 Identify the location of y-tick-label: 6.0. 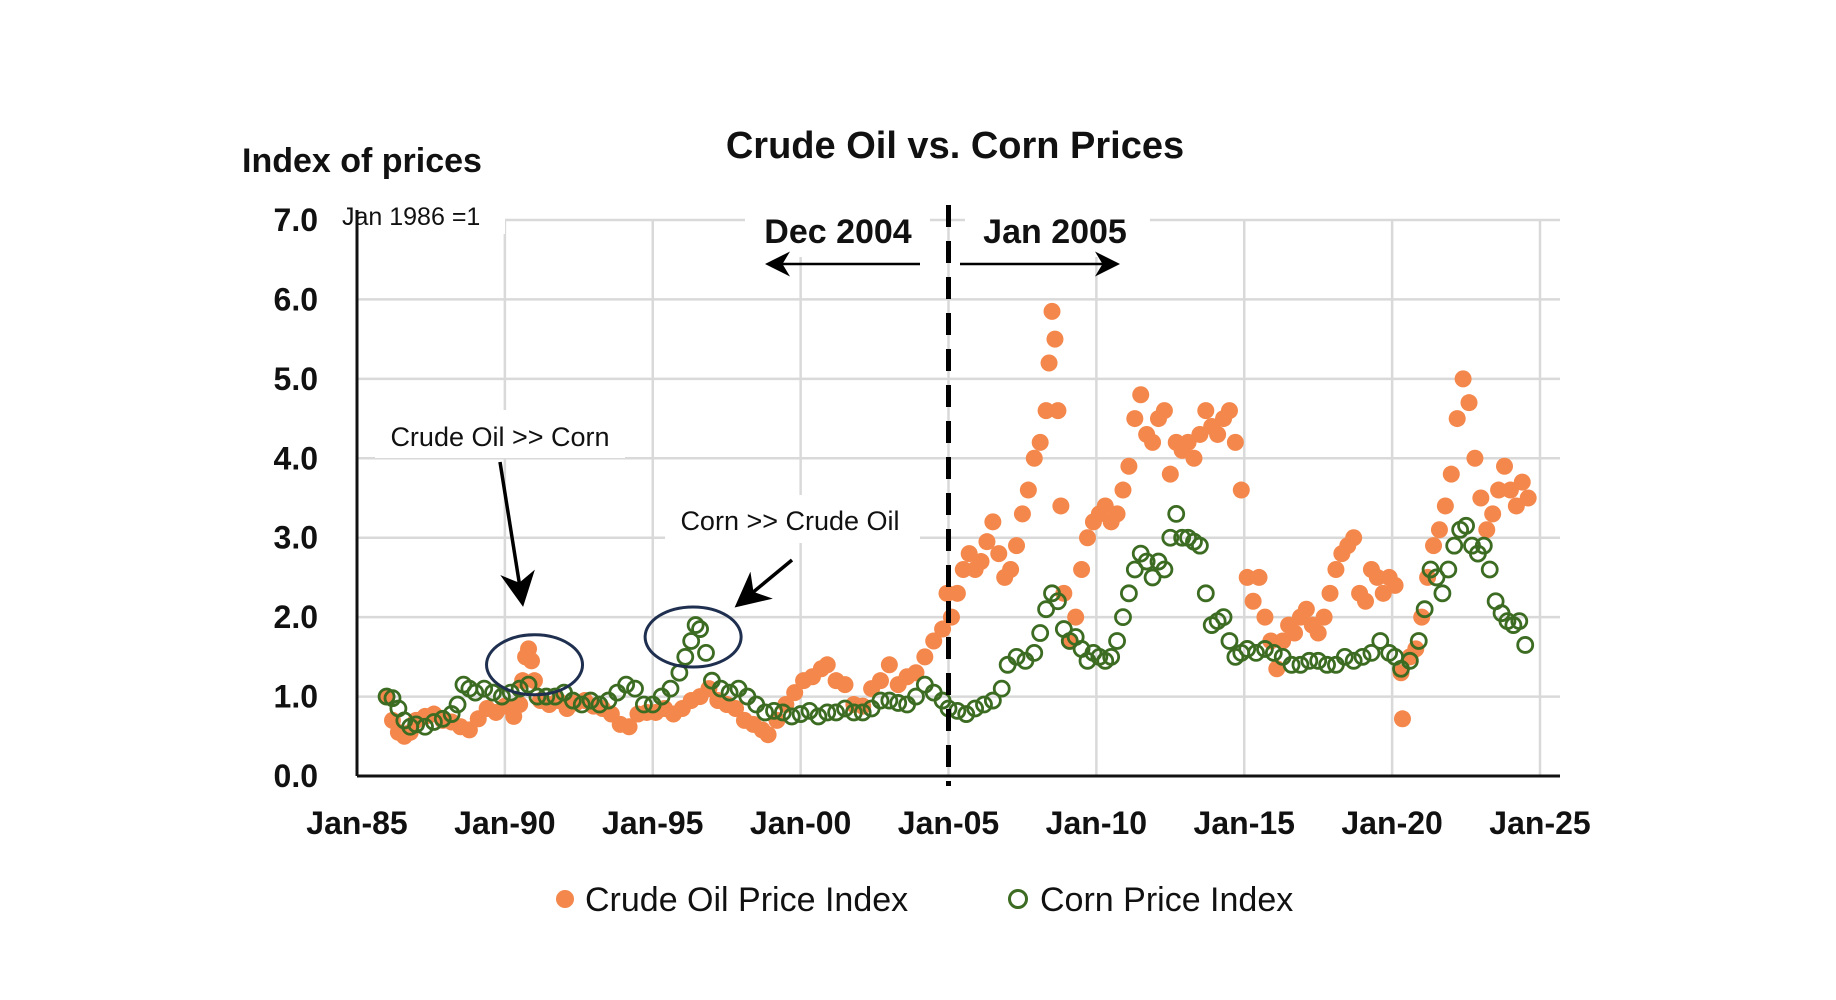
(296, 299).